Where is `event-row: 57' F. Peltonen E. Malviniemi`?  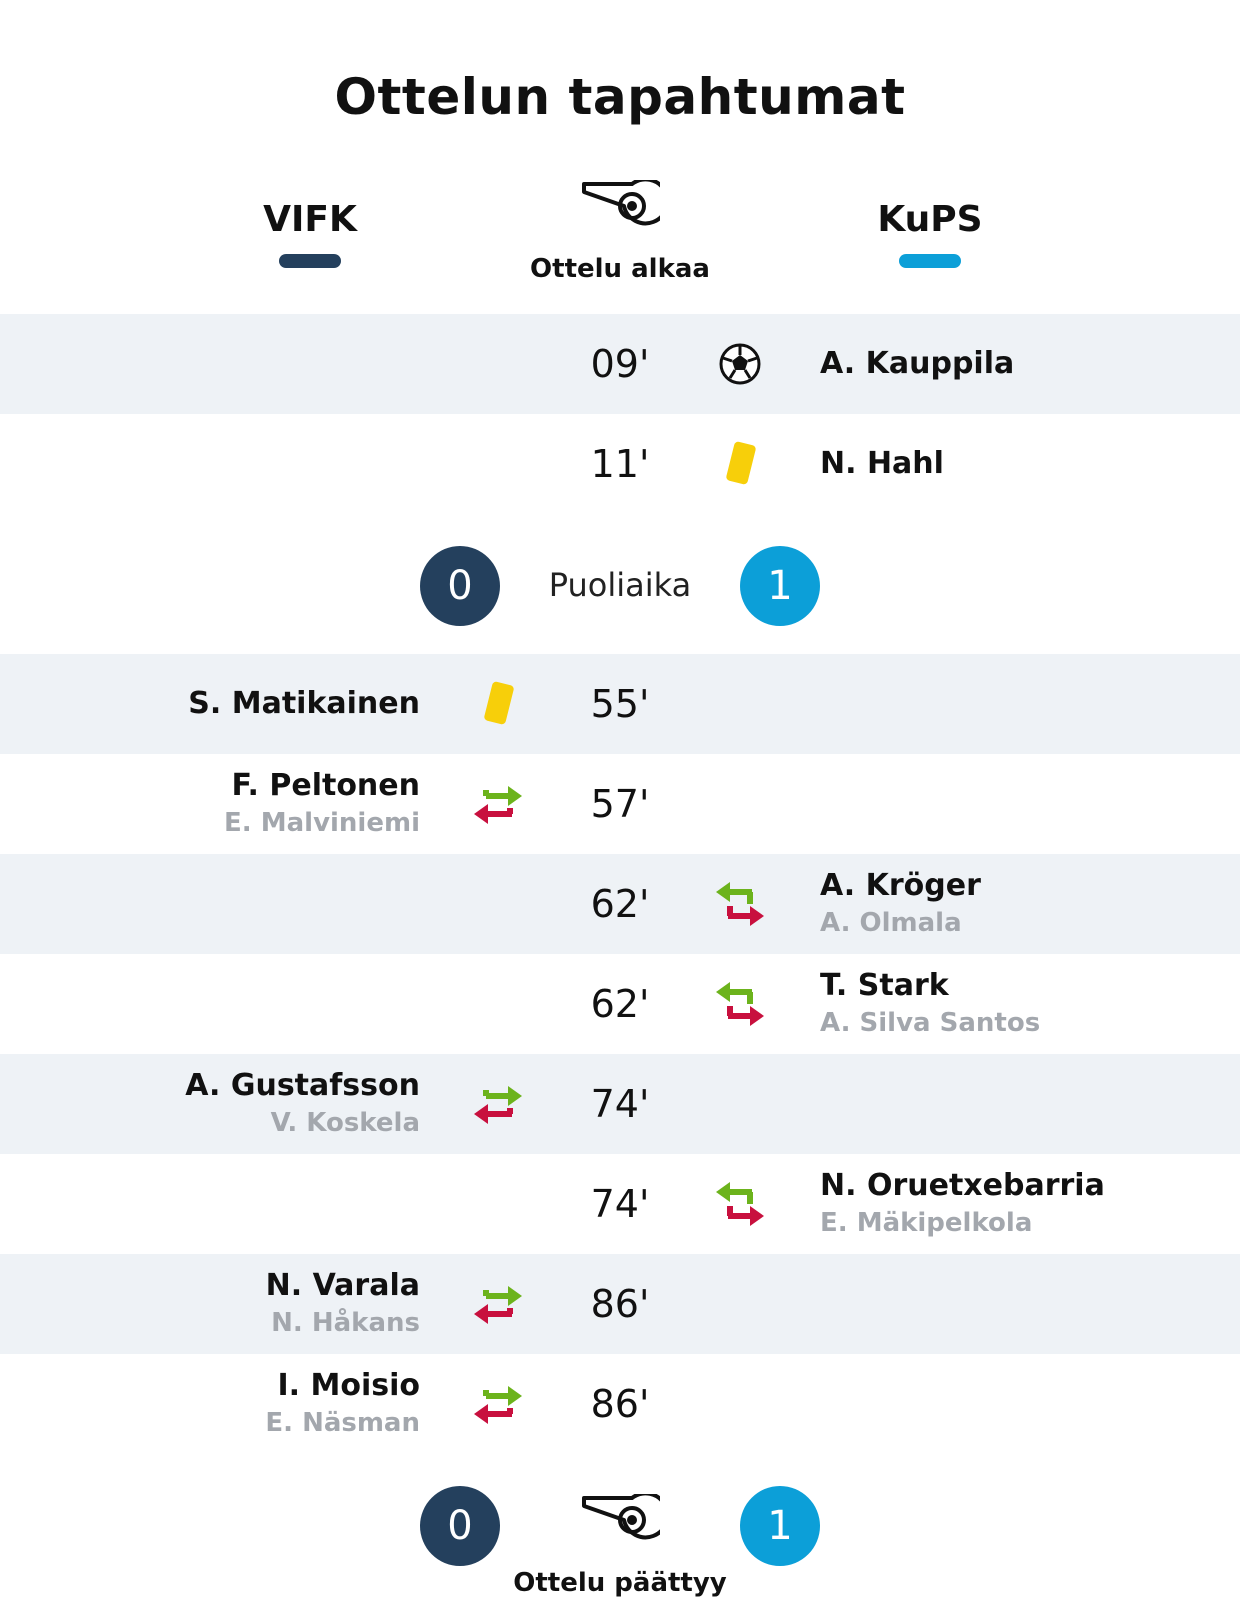 event-row: 57' F. Peltonen E. Malviniemi is located at coordinates (620, 804).